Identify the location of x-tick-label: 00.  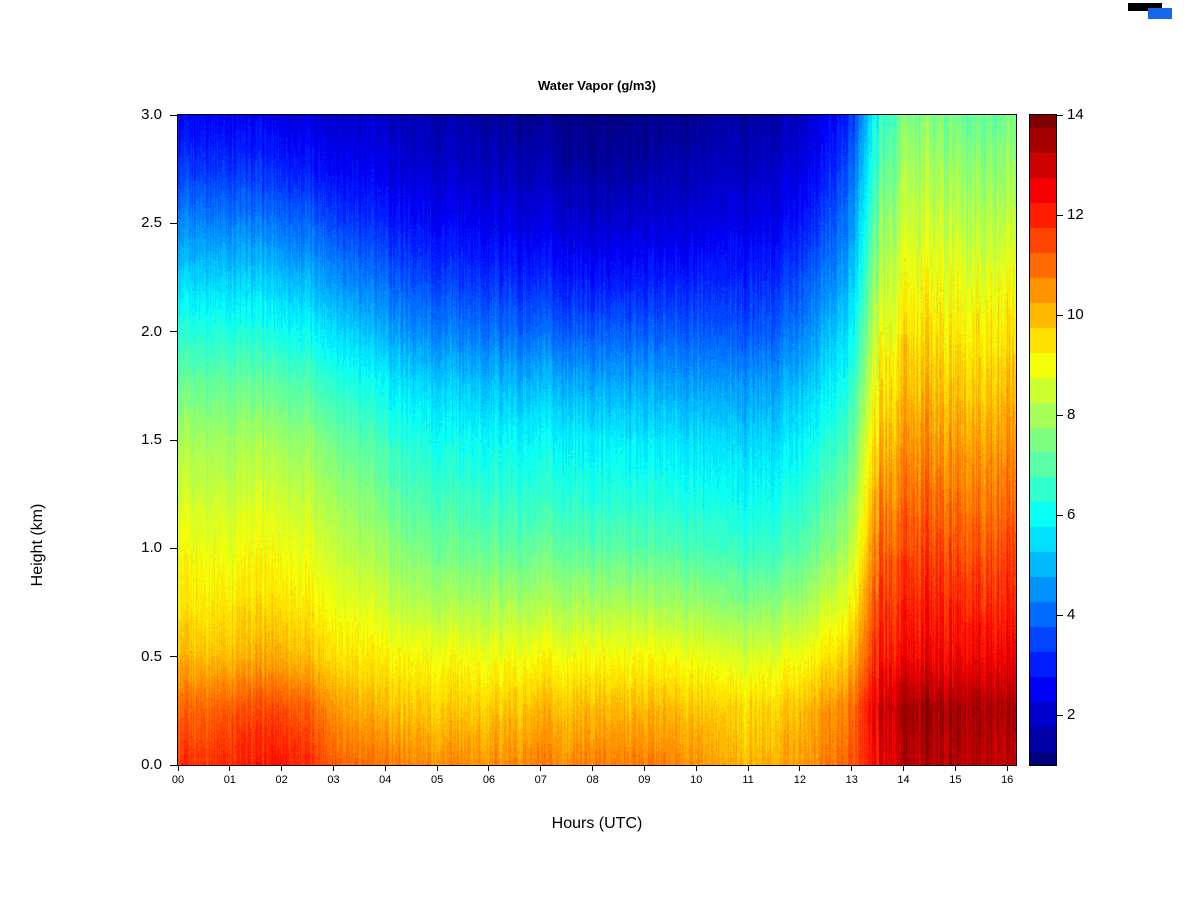
(178, 780).